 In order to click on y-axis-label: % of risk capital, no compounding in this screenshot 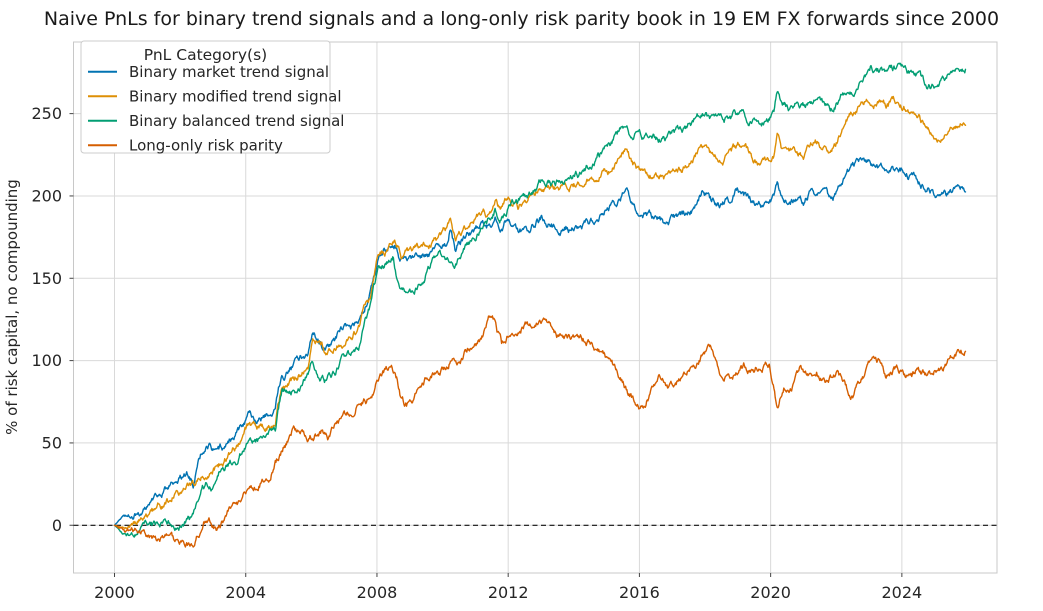, I will do `click(12, 307)`.